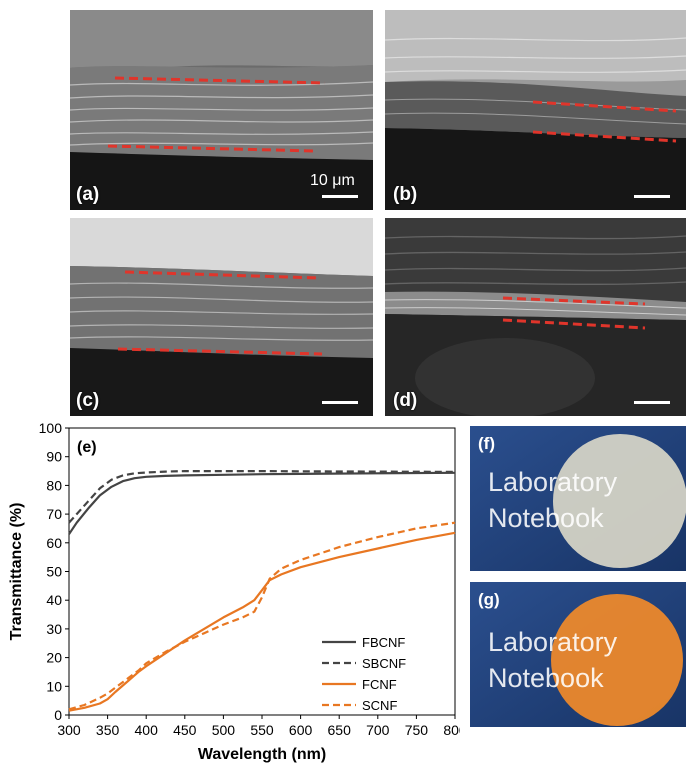 The height and width of the screenshot is (781, 696). What do you see at coordinates (147, 730) in the screenshot?
I see `x-tick-label: 400` at bounding box center [147, 730].